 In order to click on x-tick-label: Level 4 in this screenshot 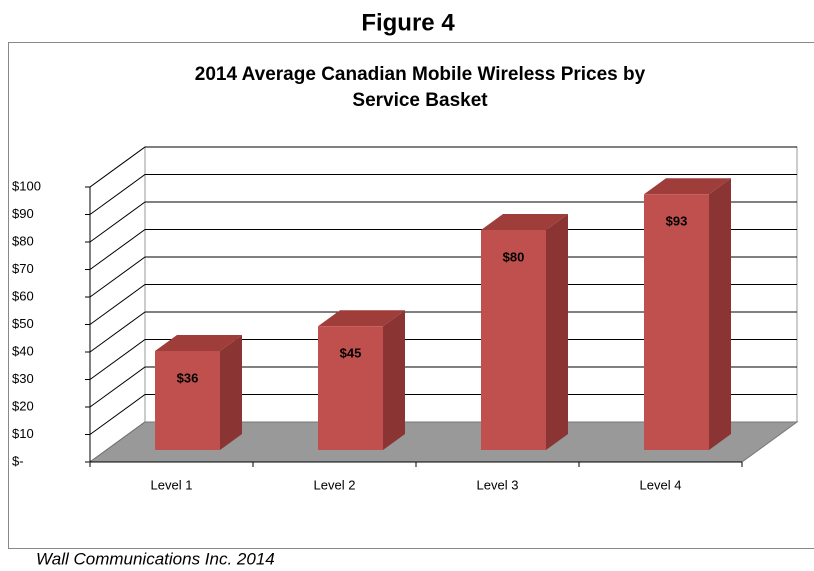, I will do `click(661, 484)`.